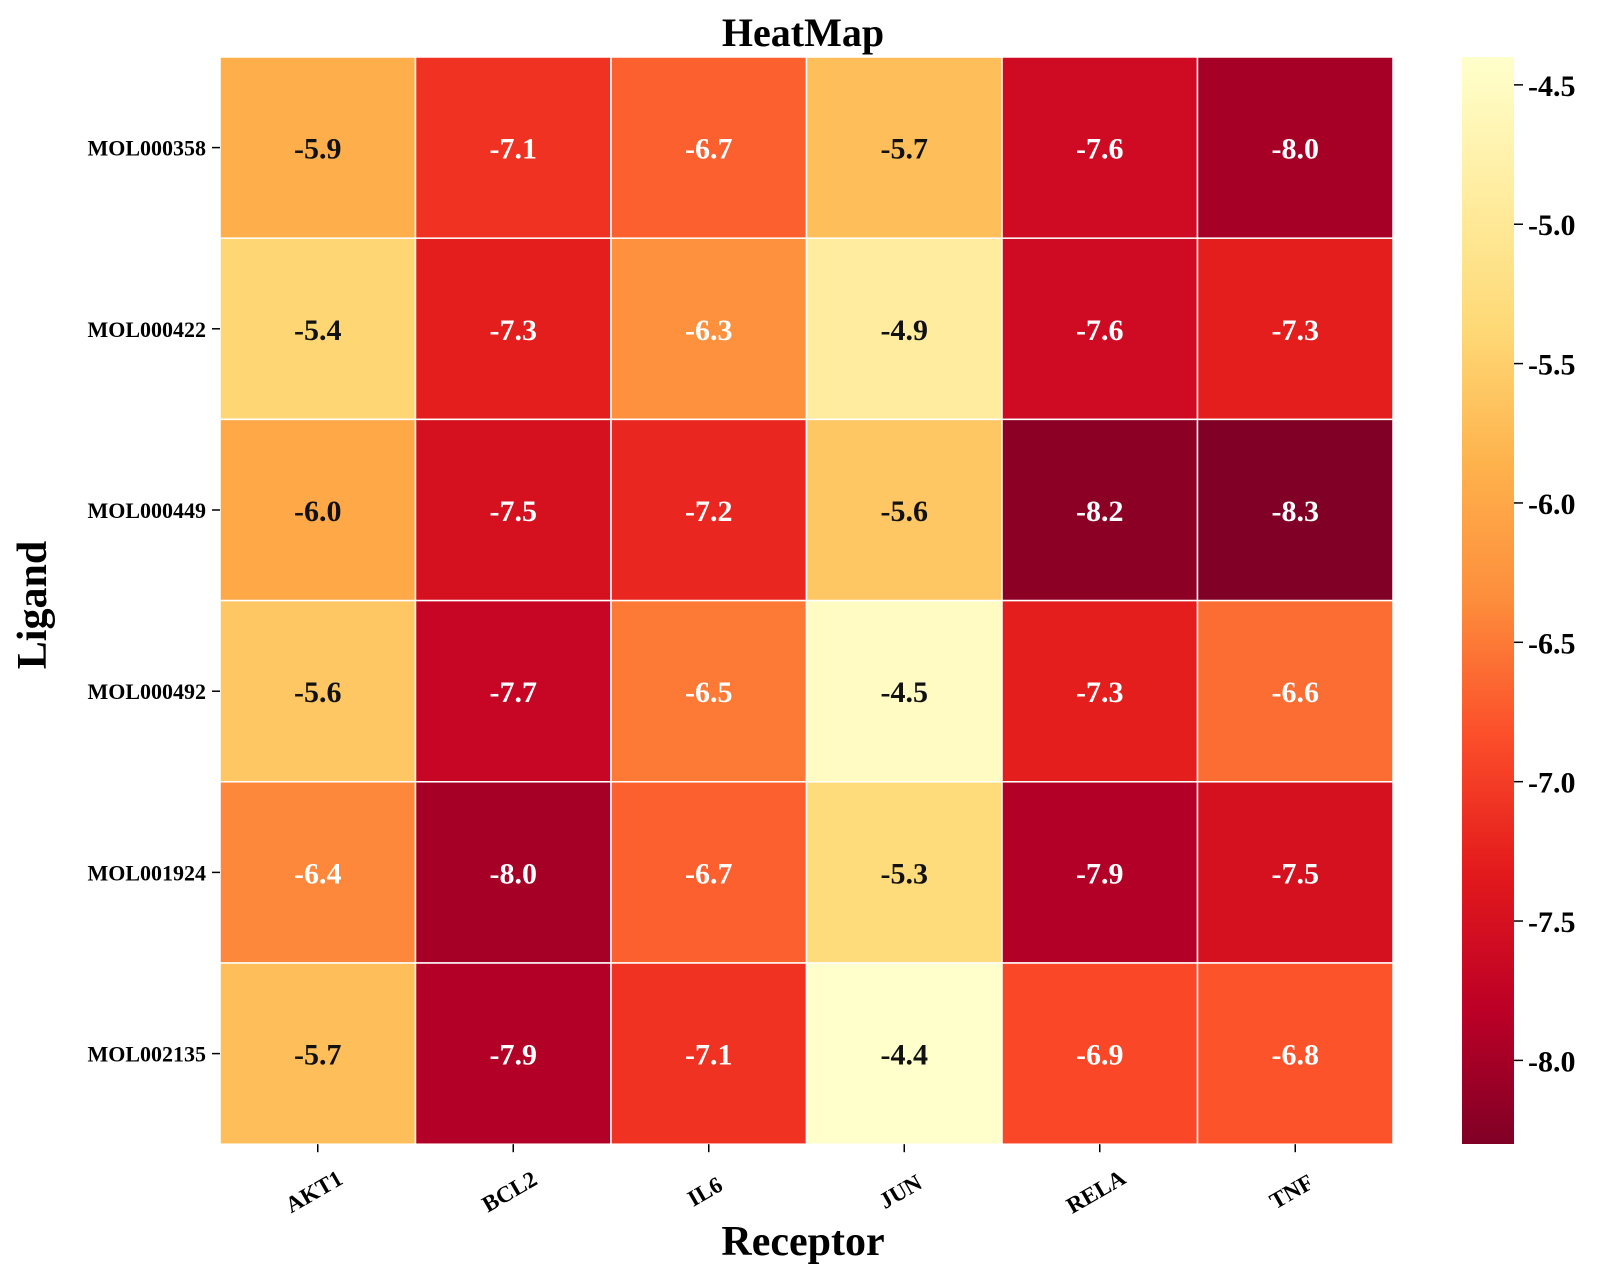 The image size is (1600, 1278). I want to click on colorbar-tick-label: -6.5, so click(1552, 643).